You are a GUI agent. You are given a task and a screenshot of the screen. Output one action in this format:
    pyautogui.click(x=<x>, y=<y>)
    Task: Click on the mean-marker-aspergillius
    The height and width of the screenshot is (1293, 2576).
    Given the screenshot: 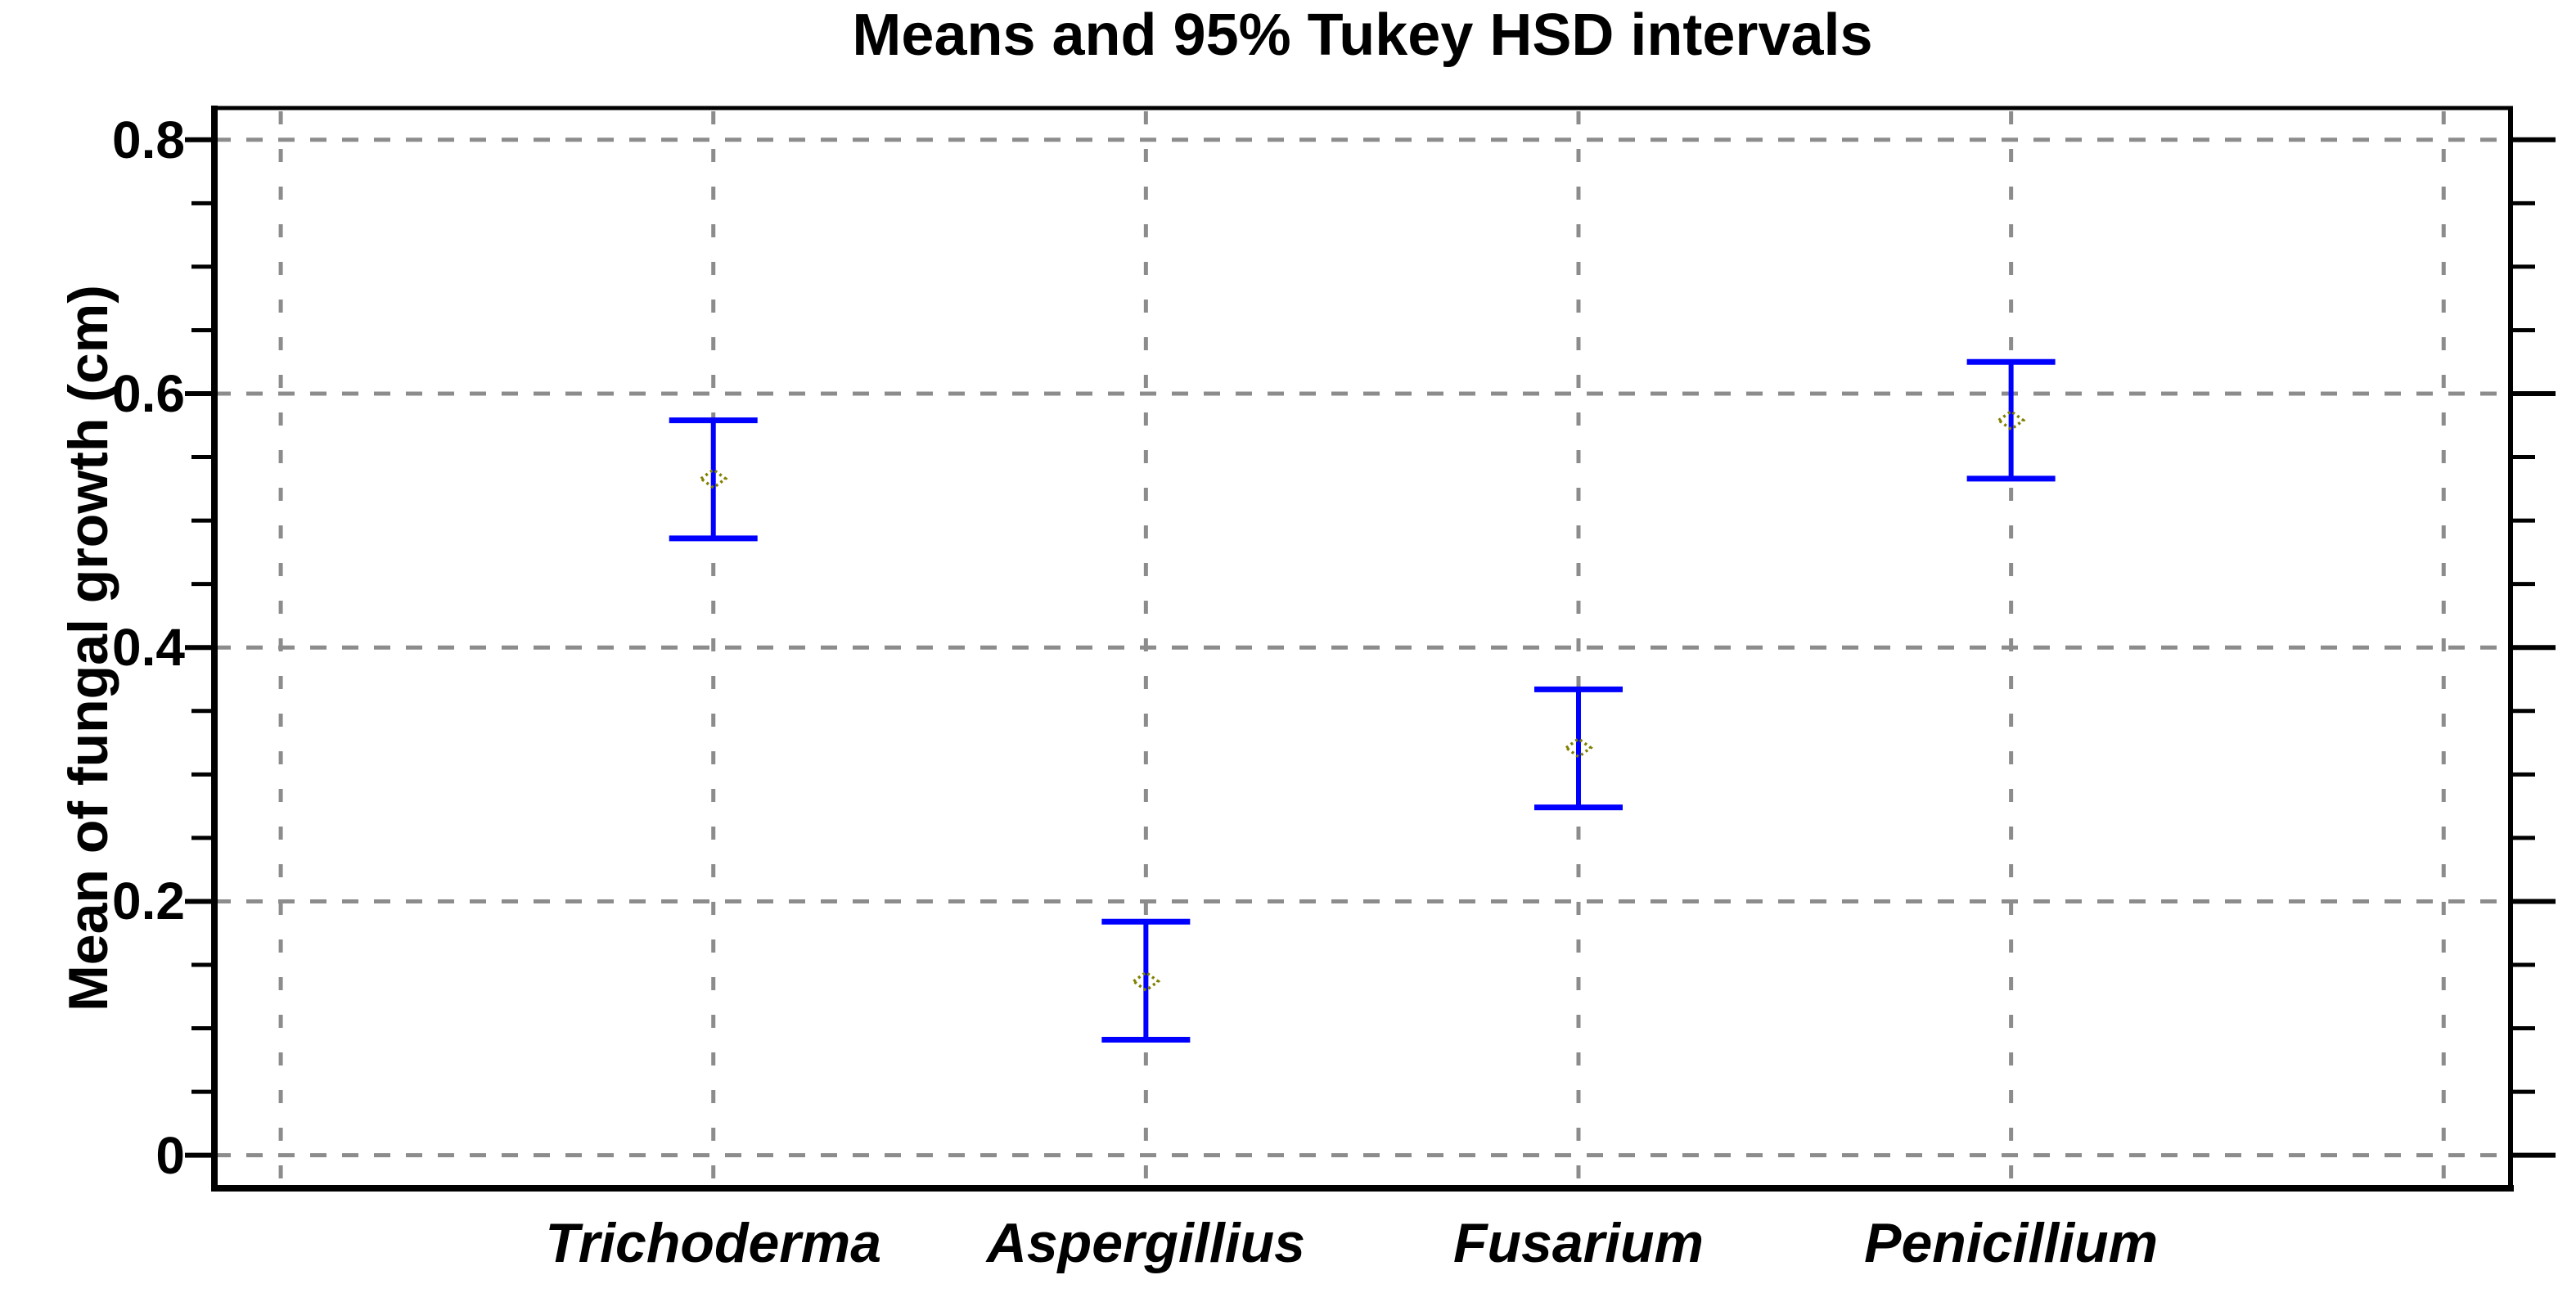 What is the action you would take?
    pyautogui.click(x=1146, y=981)
    